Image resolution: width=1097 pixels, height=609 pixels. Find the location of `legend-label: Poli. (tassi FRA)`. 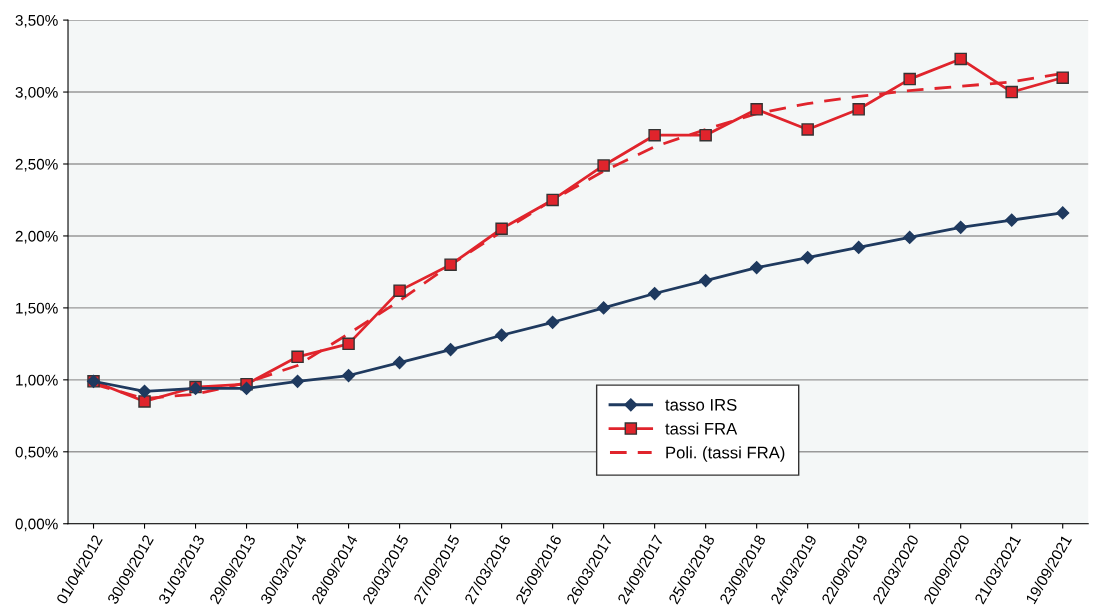

legend-label: Poli. (tassi FRA) is located at coordinates (725, 454).